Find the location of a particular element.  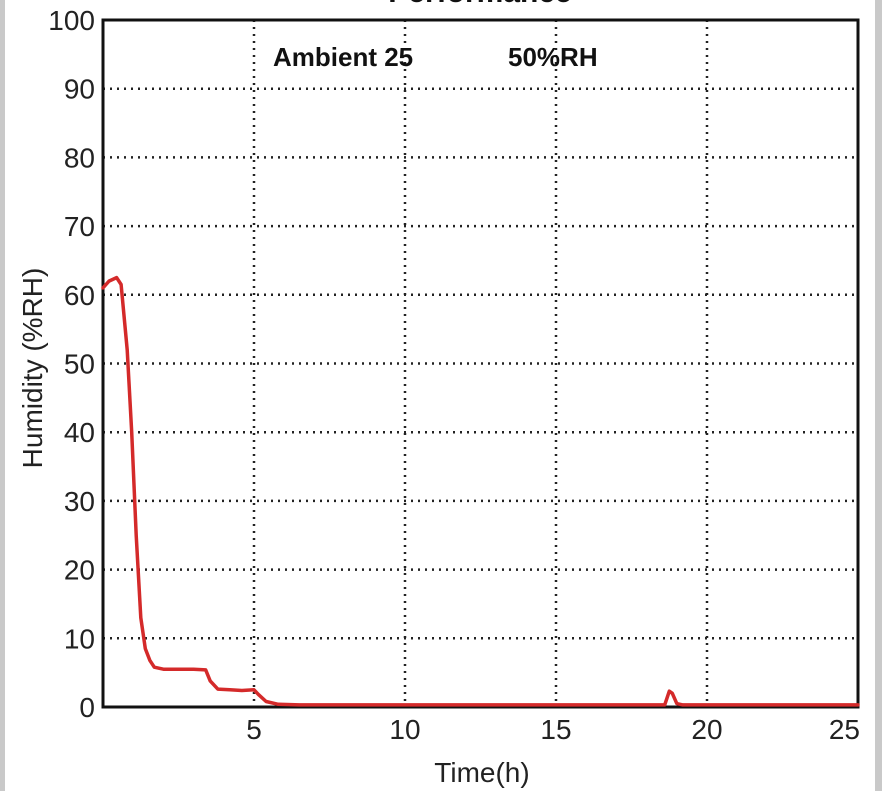

y-axis-label: Humidity (%RH) is located at coordinates (32, 368).